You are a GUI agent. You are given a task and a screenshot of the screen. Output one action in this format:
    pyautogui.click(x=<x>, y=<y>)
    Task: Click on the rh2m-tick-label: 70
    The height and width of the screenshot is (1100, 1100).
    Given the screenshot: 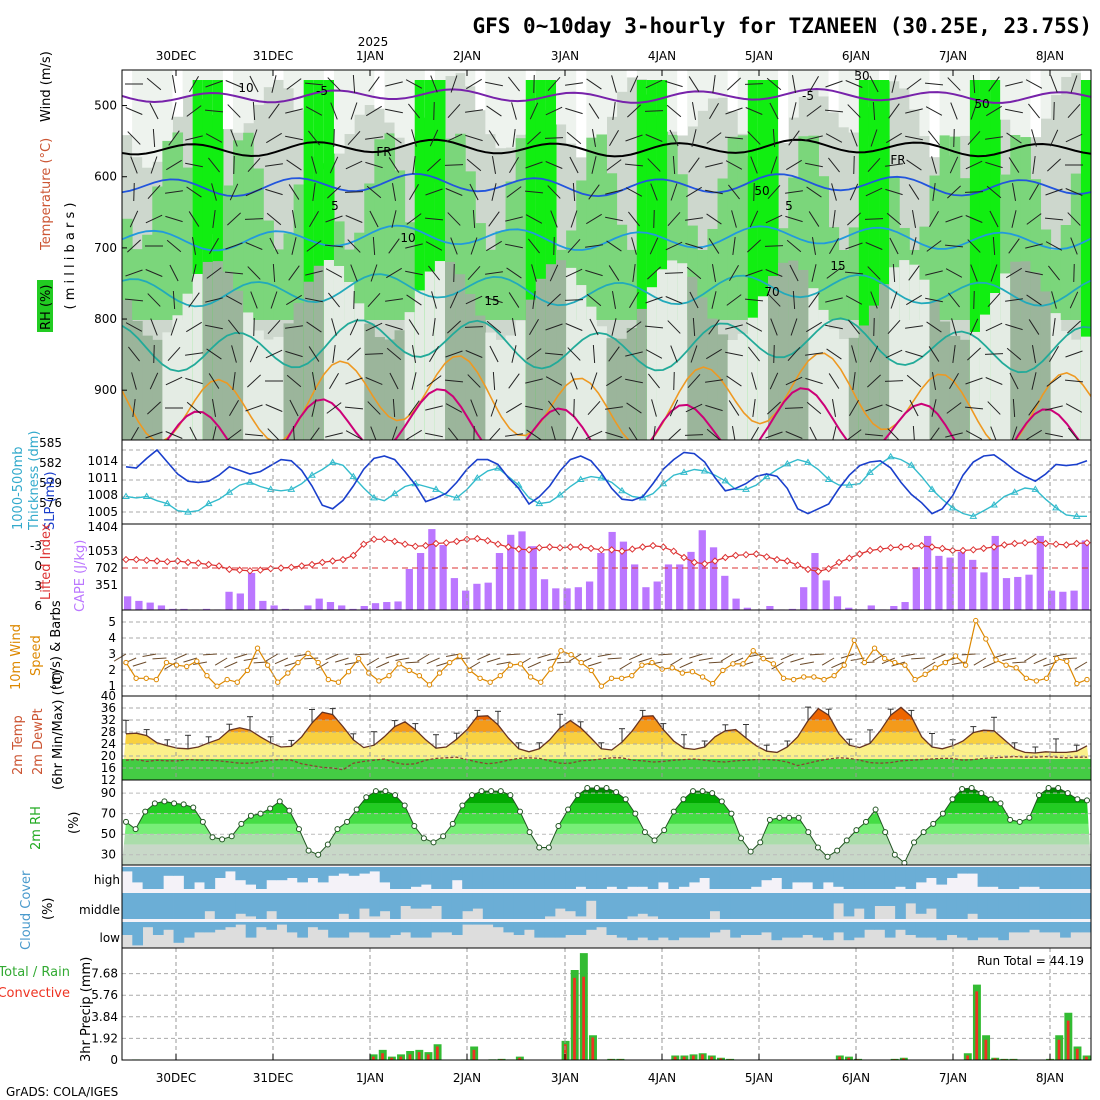 What is the action you would take?
    pyautogui.click(x=108, y=814)
    